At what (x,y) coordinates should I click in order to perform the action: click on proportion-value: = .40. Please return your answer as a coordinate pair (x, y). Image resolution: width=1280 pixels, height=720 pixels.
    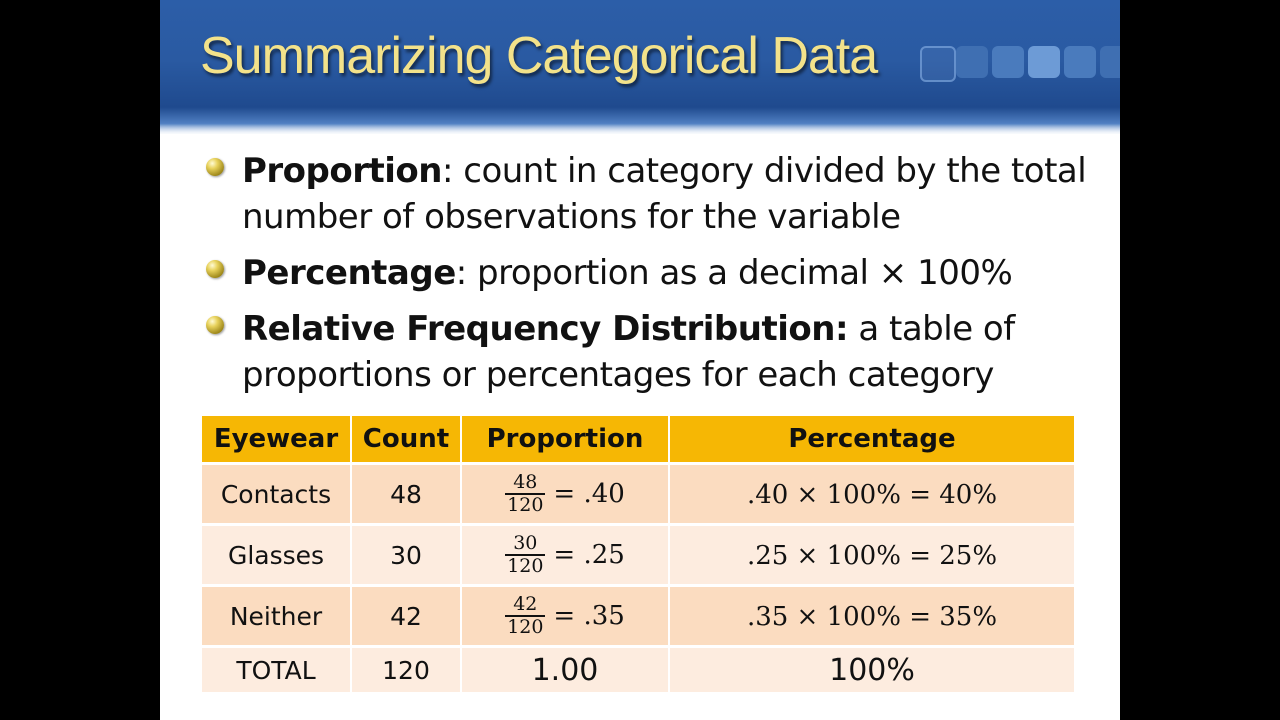
    Looking at the image, I should click on (589, 494).